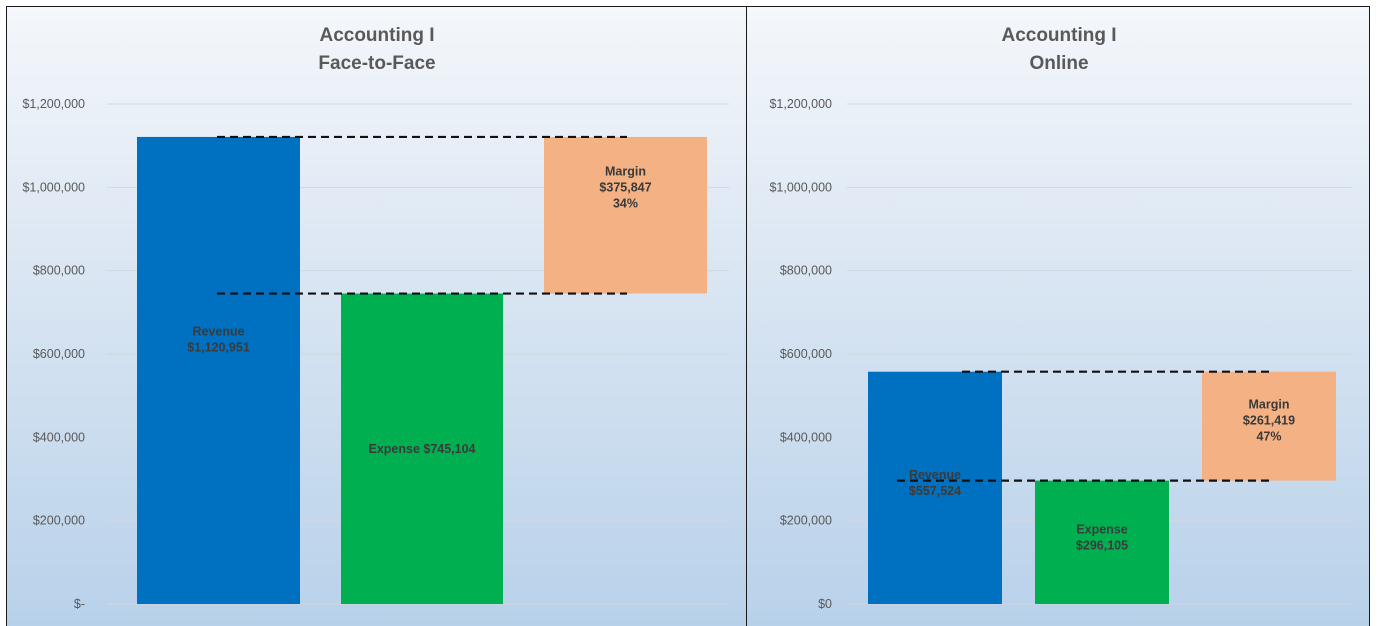  I want to click on data-label-margin: $261,419, so click(1269, 421).